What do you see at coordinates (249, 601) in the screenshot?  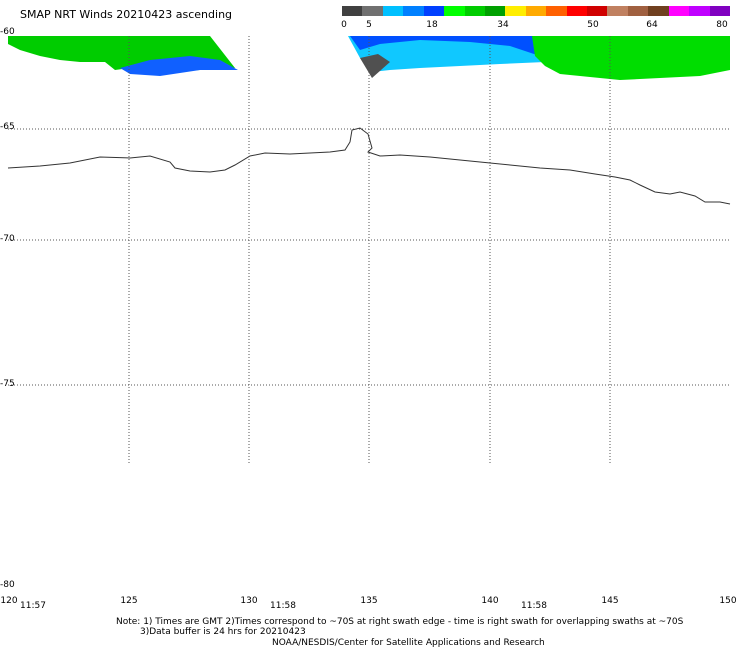 I see `lon-label: 130` at bounding box center [249, 601].